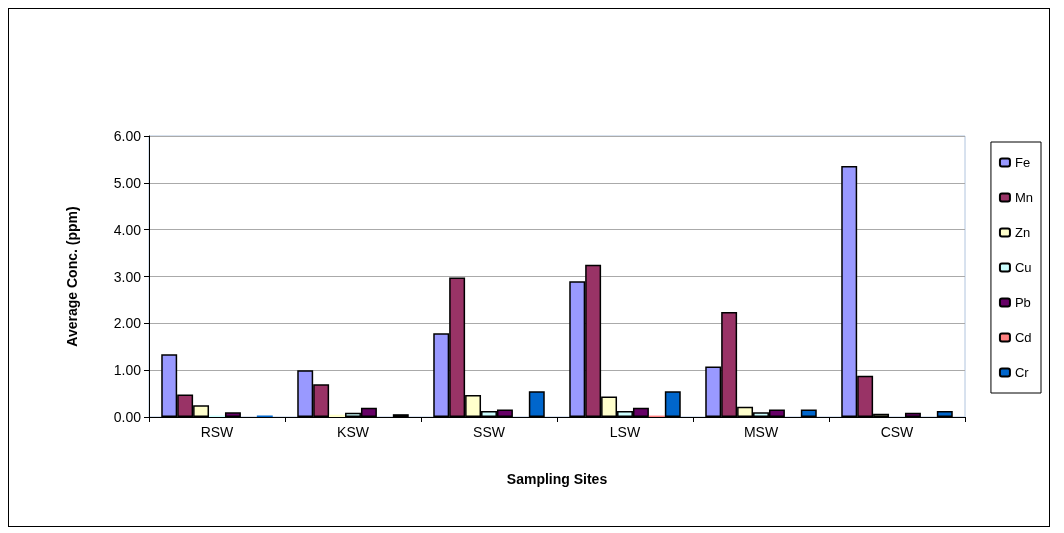  Describe the element at coordinates (897, 432) in the screenshot. I see `x-tick-label: CSW` at that location.